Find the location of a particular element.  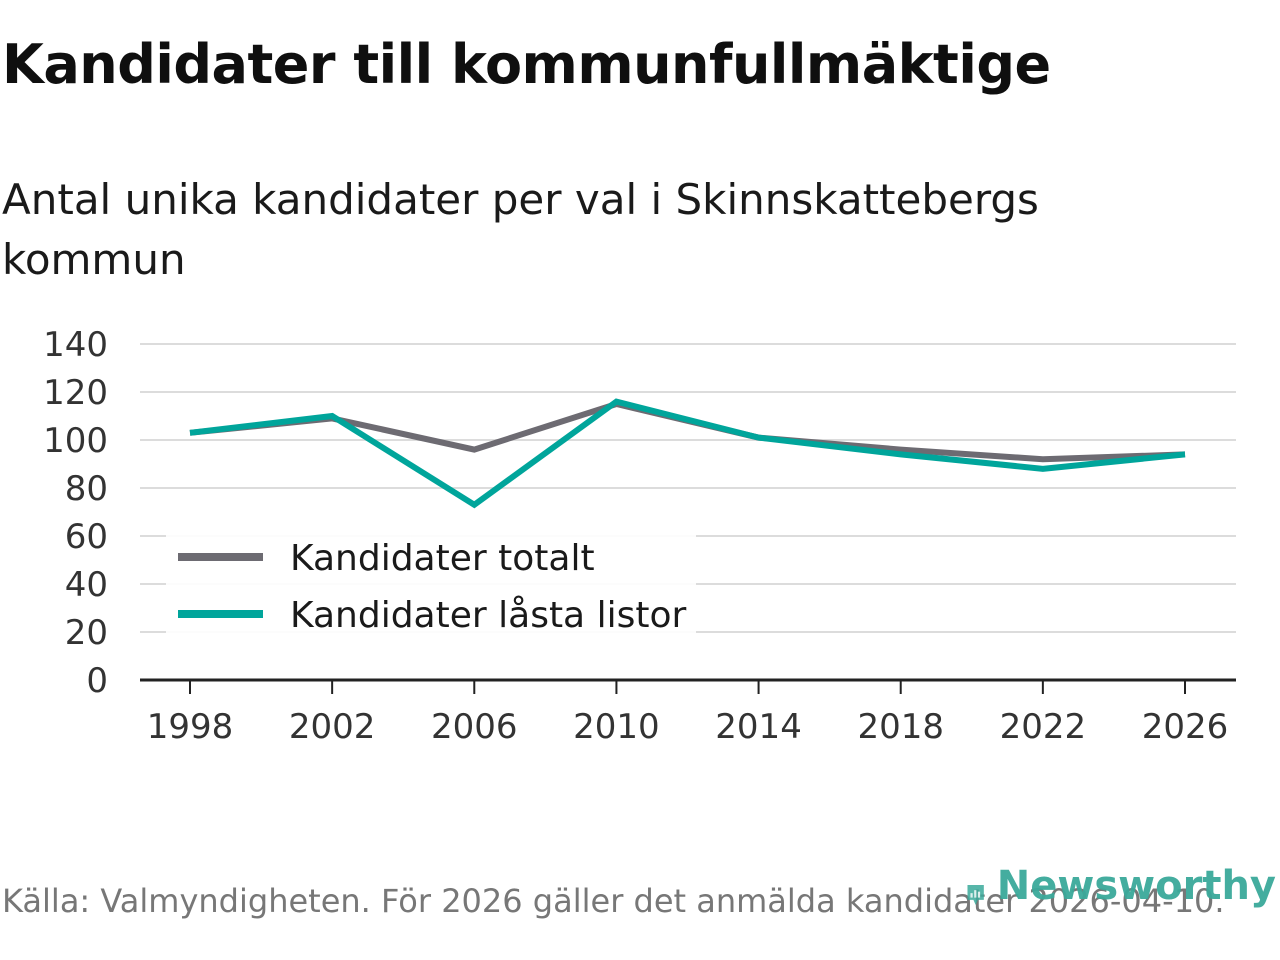

brand-name: Newsworthy is located at coordinates (1136, 886).